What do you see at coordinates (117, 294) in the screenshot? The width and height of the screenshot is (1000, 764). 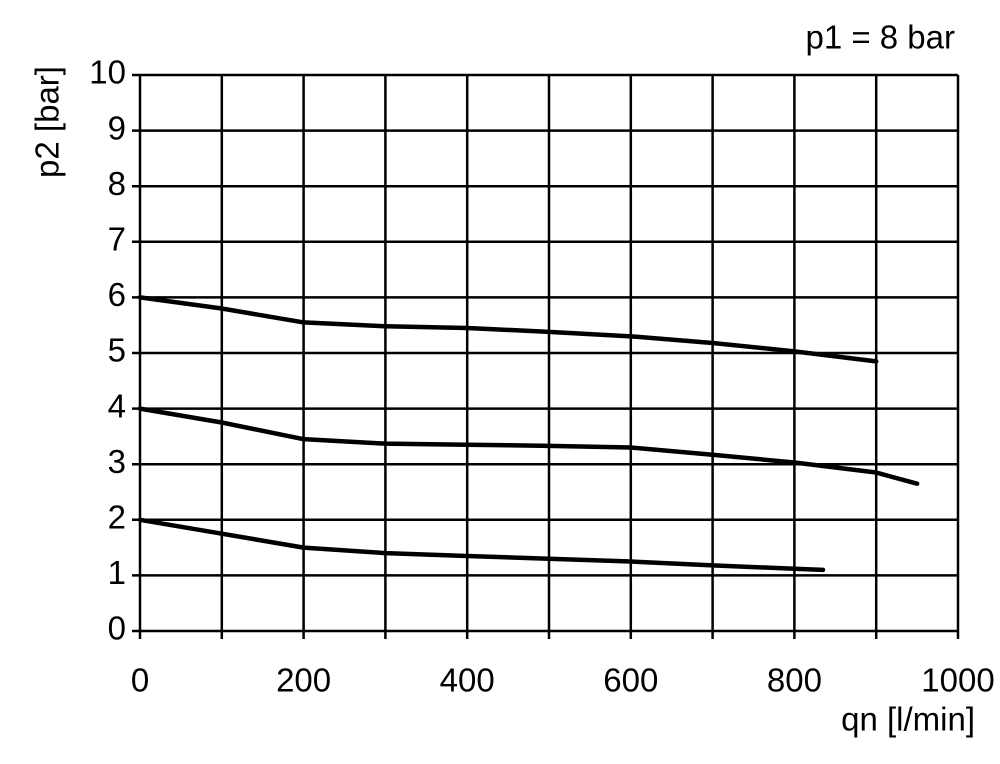 I see `y-tick-label: 6` at bounding box center [117, 294].